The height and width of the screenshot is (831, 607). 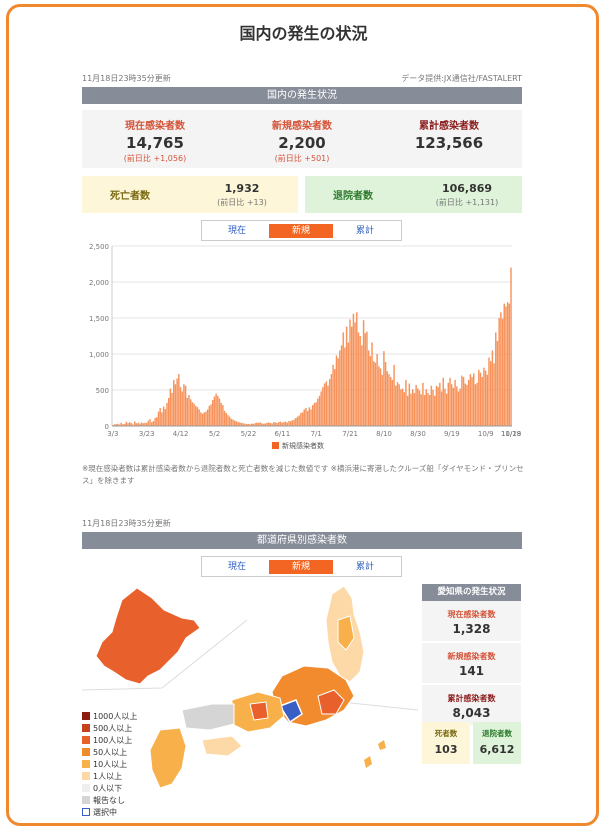 What do you see at coordinates (259, 711) in the screenshot?
I see `osaka-region` at bounding box center [259, 711].